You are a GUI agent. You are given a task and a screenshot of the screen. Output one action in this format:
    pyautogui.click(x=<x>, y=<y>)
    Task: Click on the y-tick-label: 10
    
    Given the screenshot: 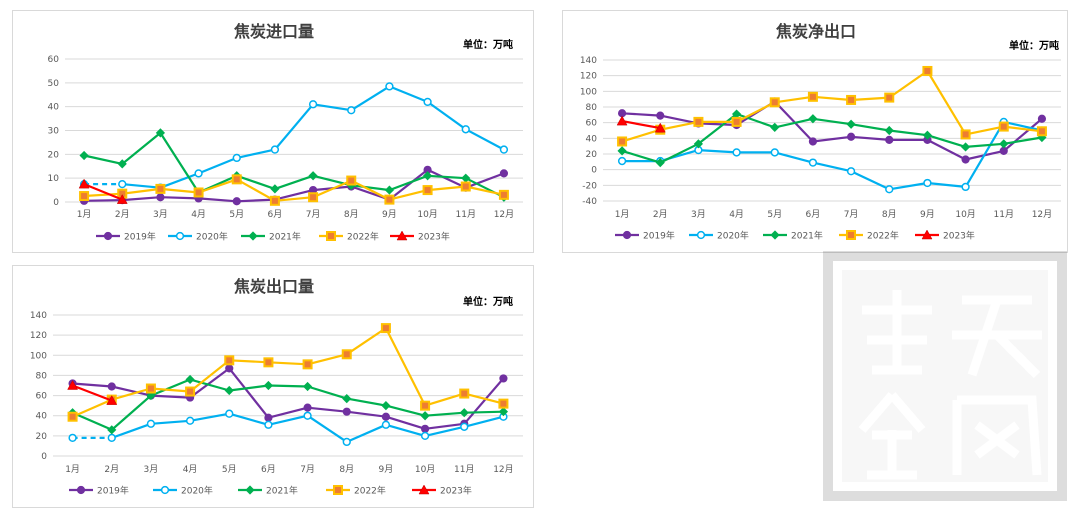 What is the action you would take?
    pyautogui.click(x=54, y=179)
    